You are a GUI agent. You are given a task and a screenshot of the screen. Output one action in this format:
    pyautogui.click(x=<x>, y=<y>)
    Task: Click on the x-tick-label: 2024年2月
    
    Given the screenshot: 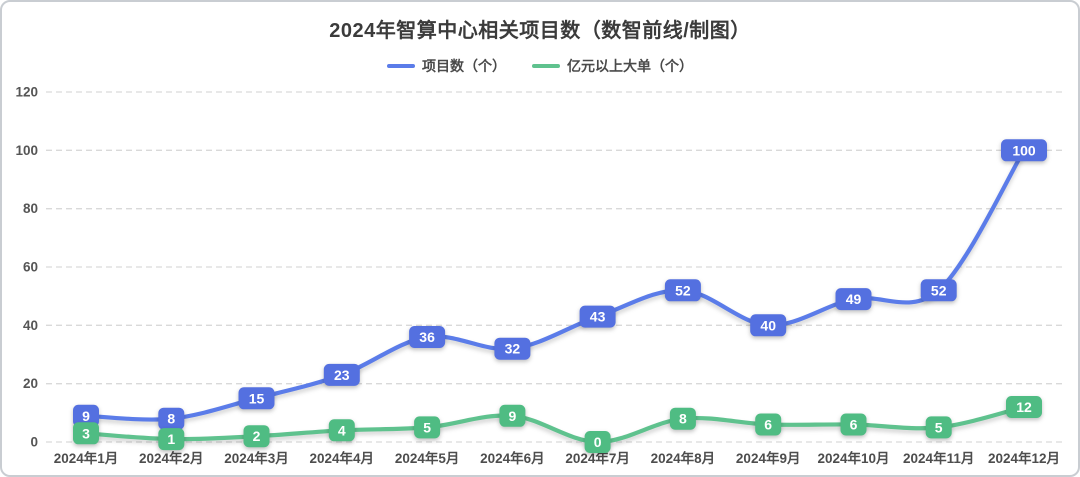 What is the action you would take?
    pyautogui.click(x=171, y=458)
    